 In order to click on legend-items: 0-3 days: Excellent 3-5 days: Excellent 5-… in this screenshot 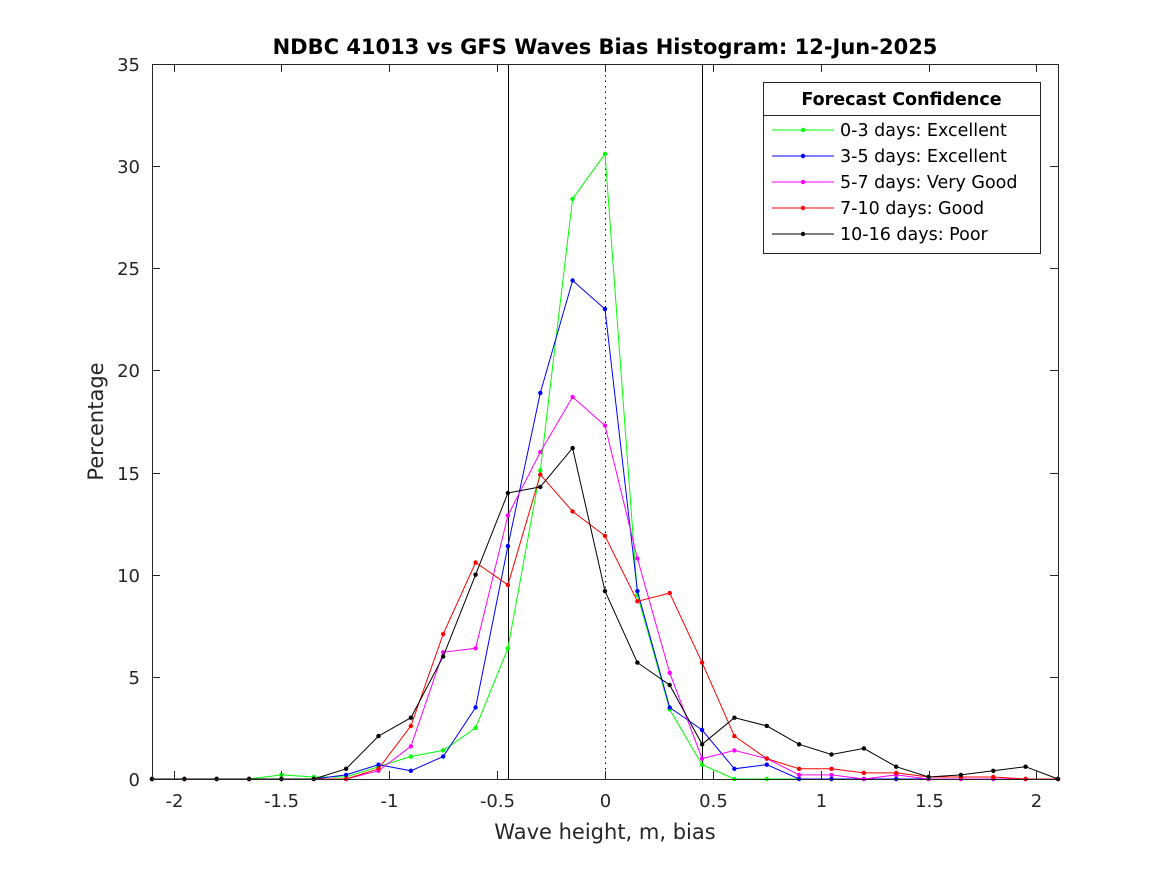, I will do `click(895, 183)`.